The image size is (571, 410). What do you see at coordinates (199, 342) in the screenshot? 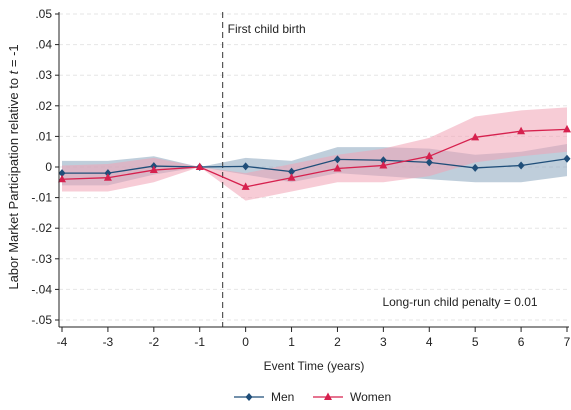
I see `x-tick-label: -1` at bounding box center [199, 342].